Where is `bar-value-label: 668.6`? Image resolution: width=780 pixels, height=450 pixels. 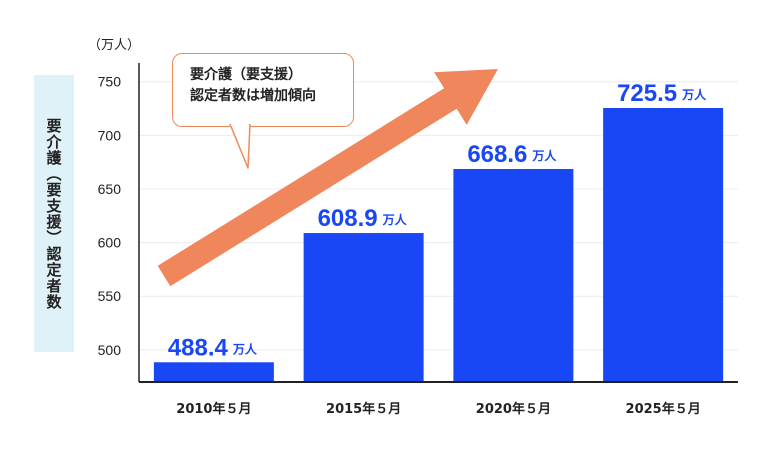
bar-value-label: 668.6 is located at coordinates (497, 154).